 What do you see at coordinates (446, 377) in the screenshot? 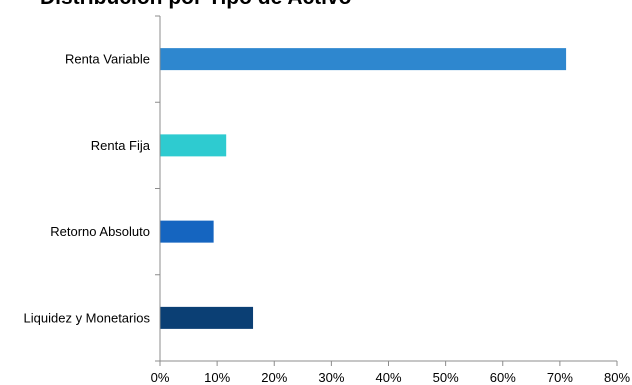
I see `x-tick-label: 50%` at bounding box center [446, 377].